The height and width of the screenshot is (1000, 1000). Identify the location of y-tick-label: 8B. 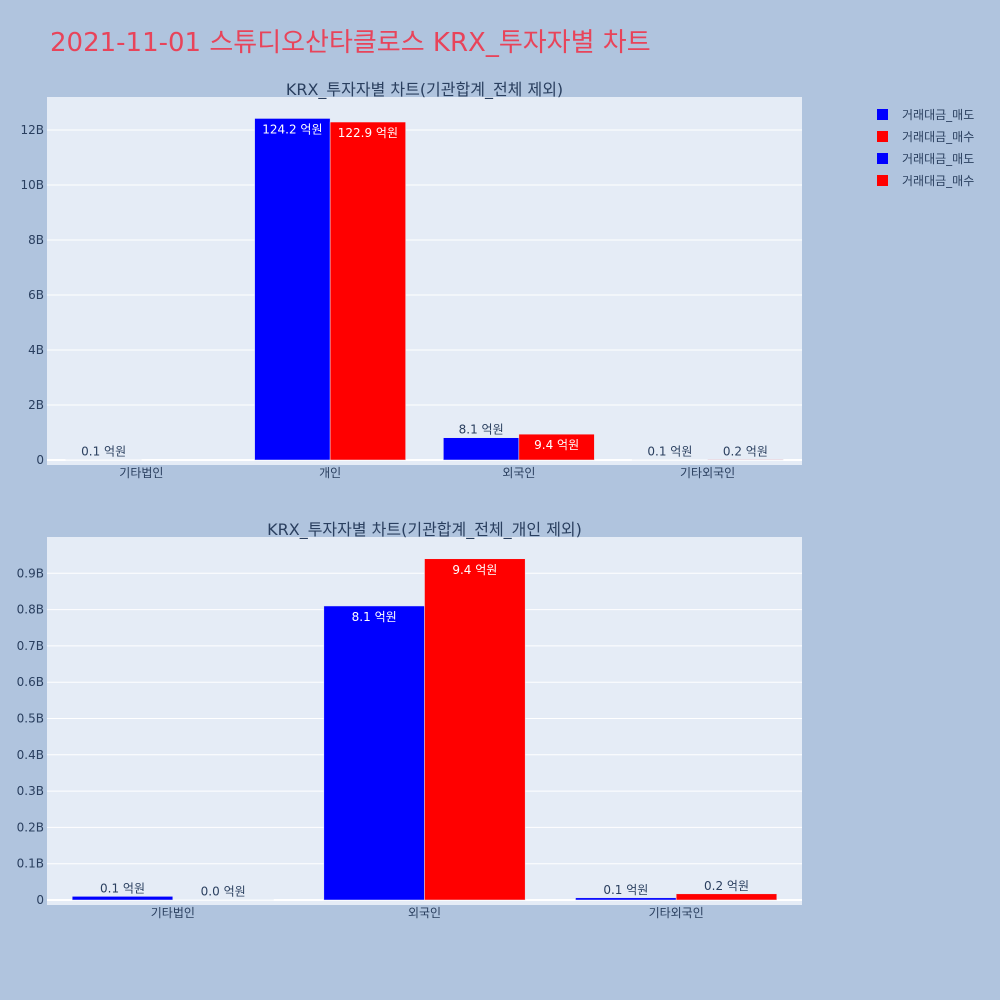
(36, 240).